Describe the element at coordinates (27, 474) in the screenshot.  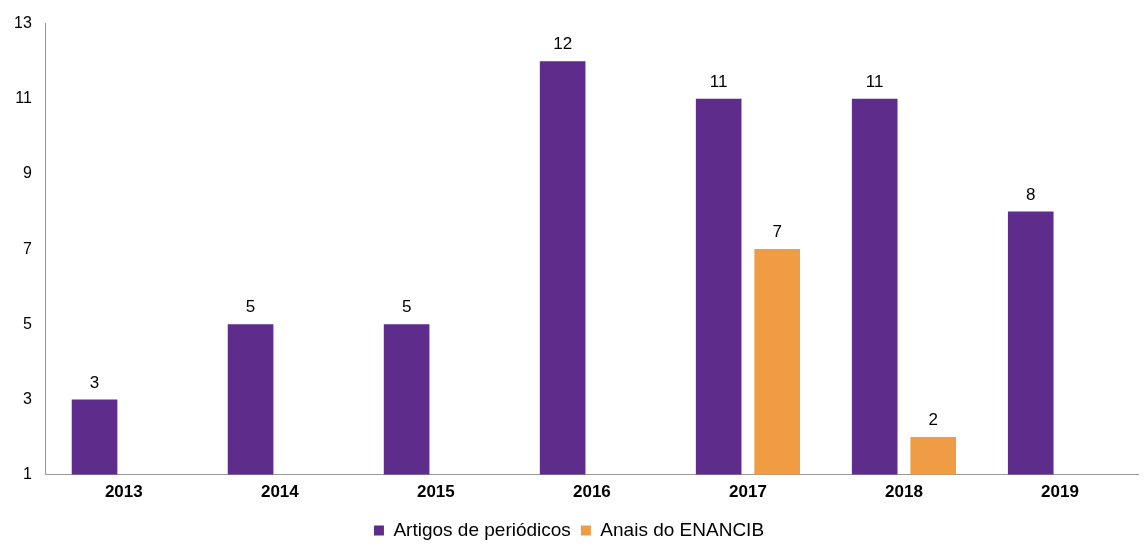
I see `y-tick-label: 1` at that location.